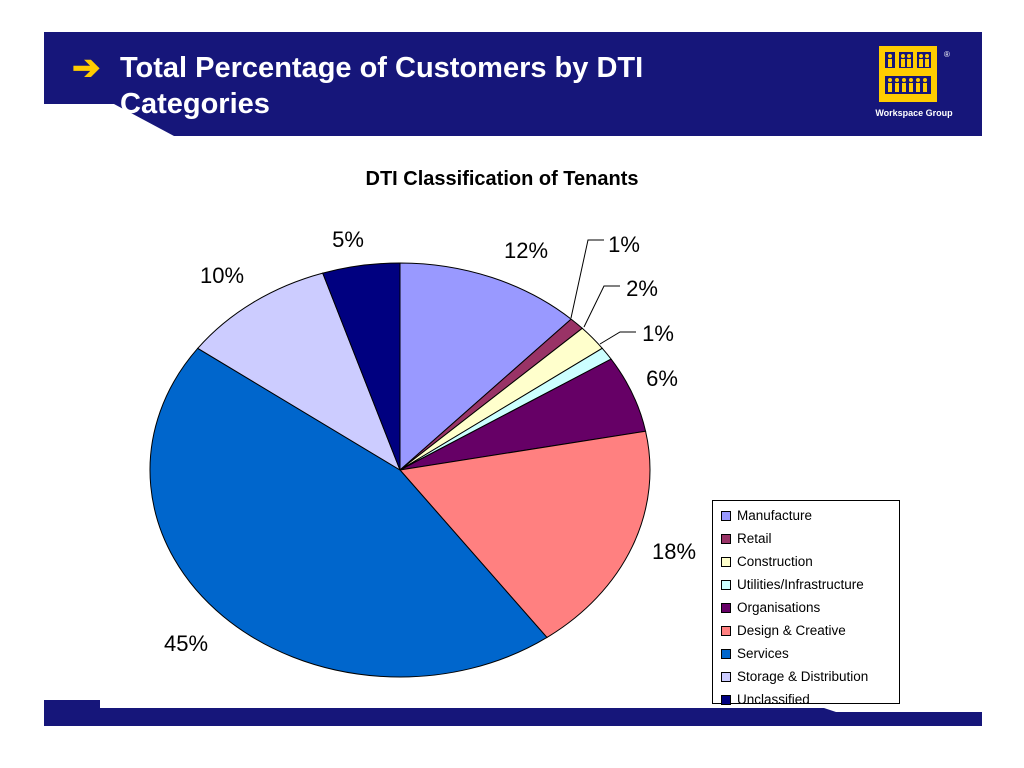 The image size is (1024, 768). What do you see at coordinates (947, 54) in the screenshot?
I see `registered-mark: ®` at bounding box center [947, 54].